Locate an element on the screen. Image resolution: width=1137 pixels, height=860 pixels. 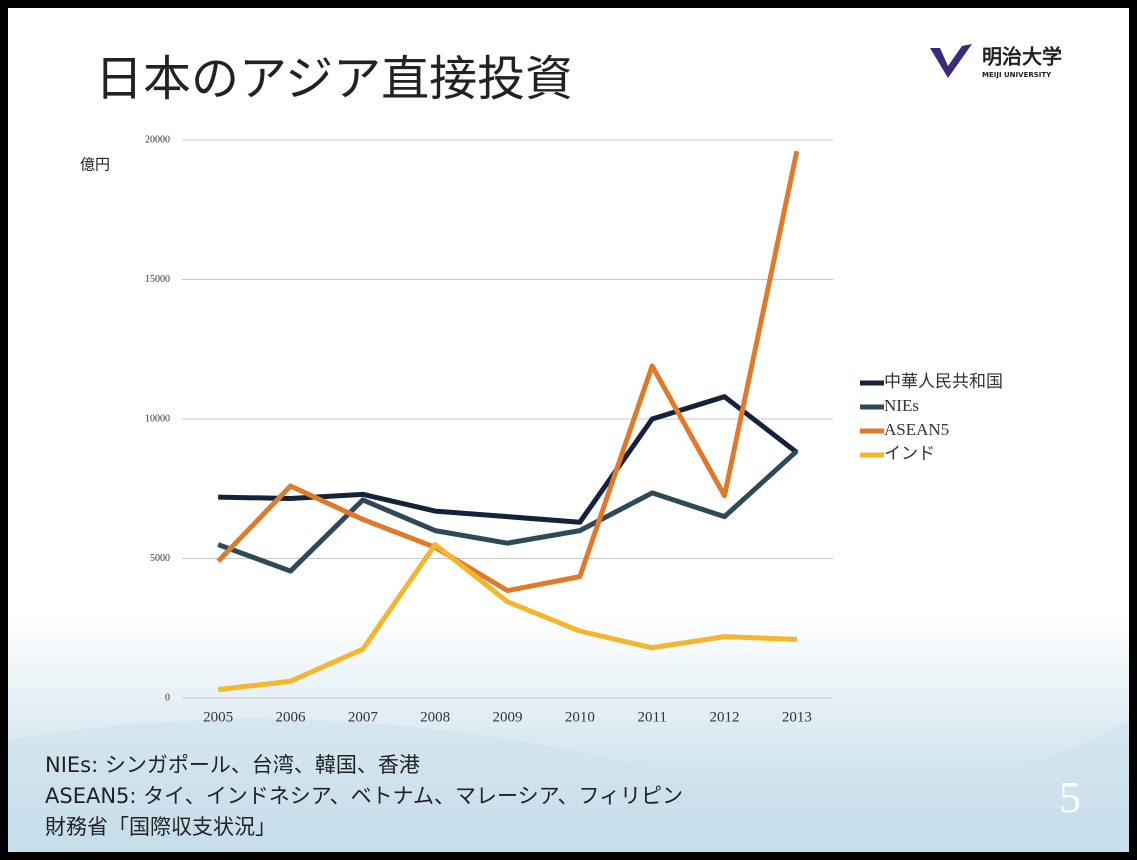
x-tick-label: 2008 is located at coordinates (435, 717).